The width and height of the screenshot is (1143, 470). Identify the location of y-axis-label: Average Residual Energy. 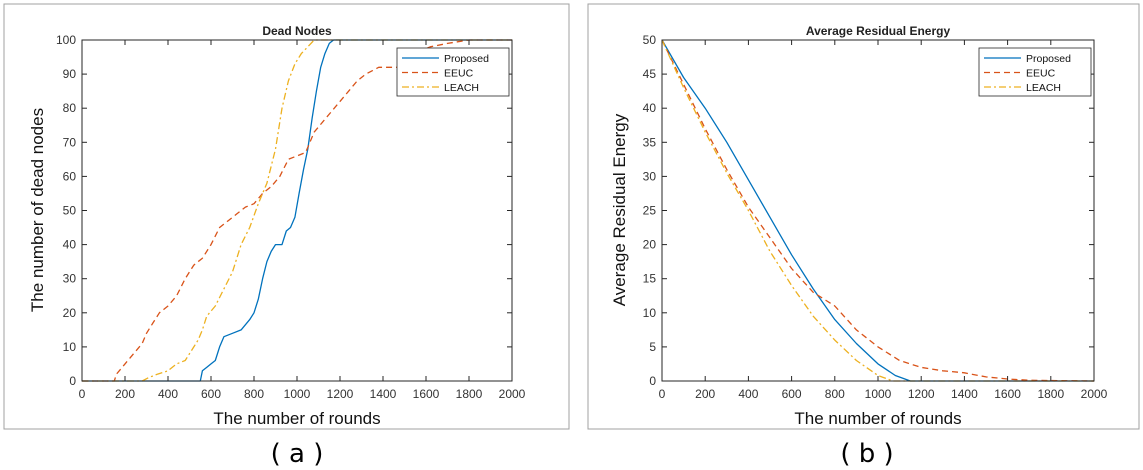
(619, 209).